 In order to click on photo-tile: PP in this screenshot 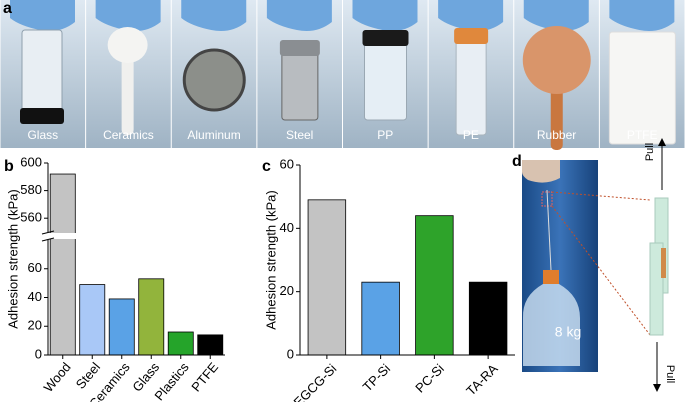, I will do `click(385, 74)`.